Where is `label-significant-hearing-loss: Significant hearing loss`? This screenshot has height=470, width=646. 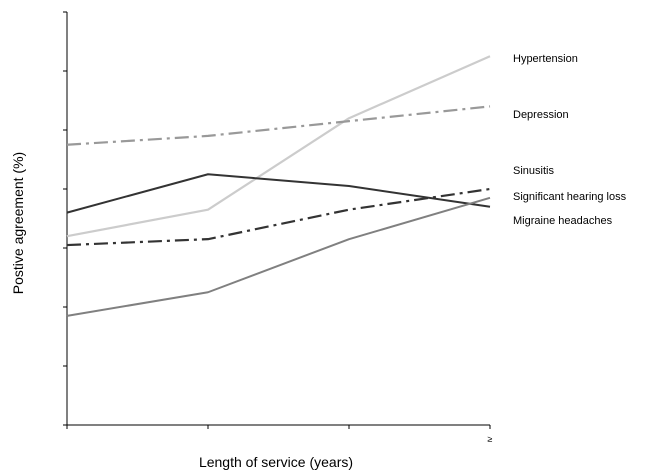 label-significant-hearing-loss: Significant hearing loss is located at coordinates (570, 197).